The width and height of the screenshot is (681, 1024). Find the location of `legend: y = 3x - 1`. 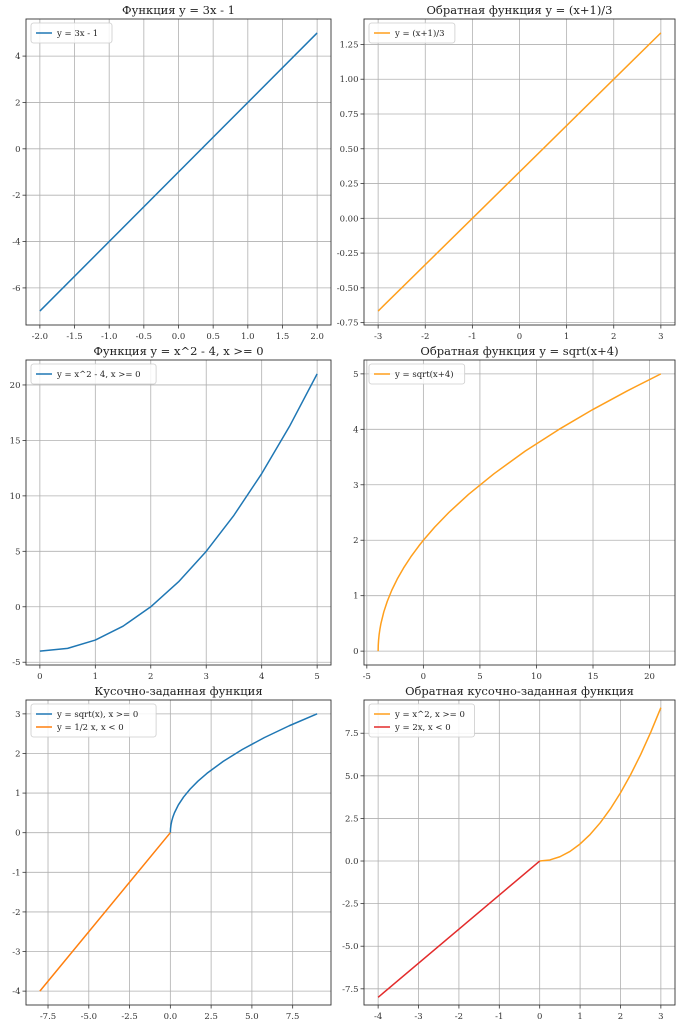

legend: y = 3x - 1 is located at coordinates (71, 33).